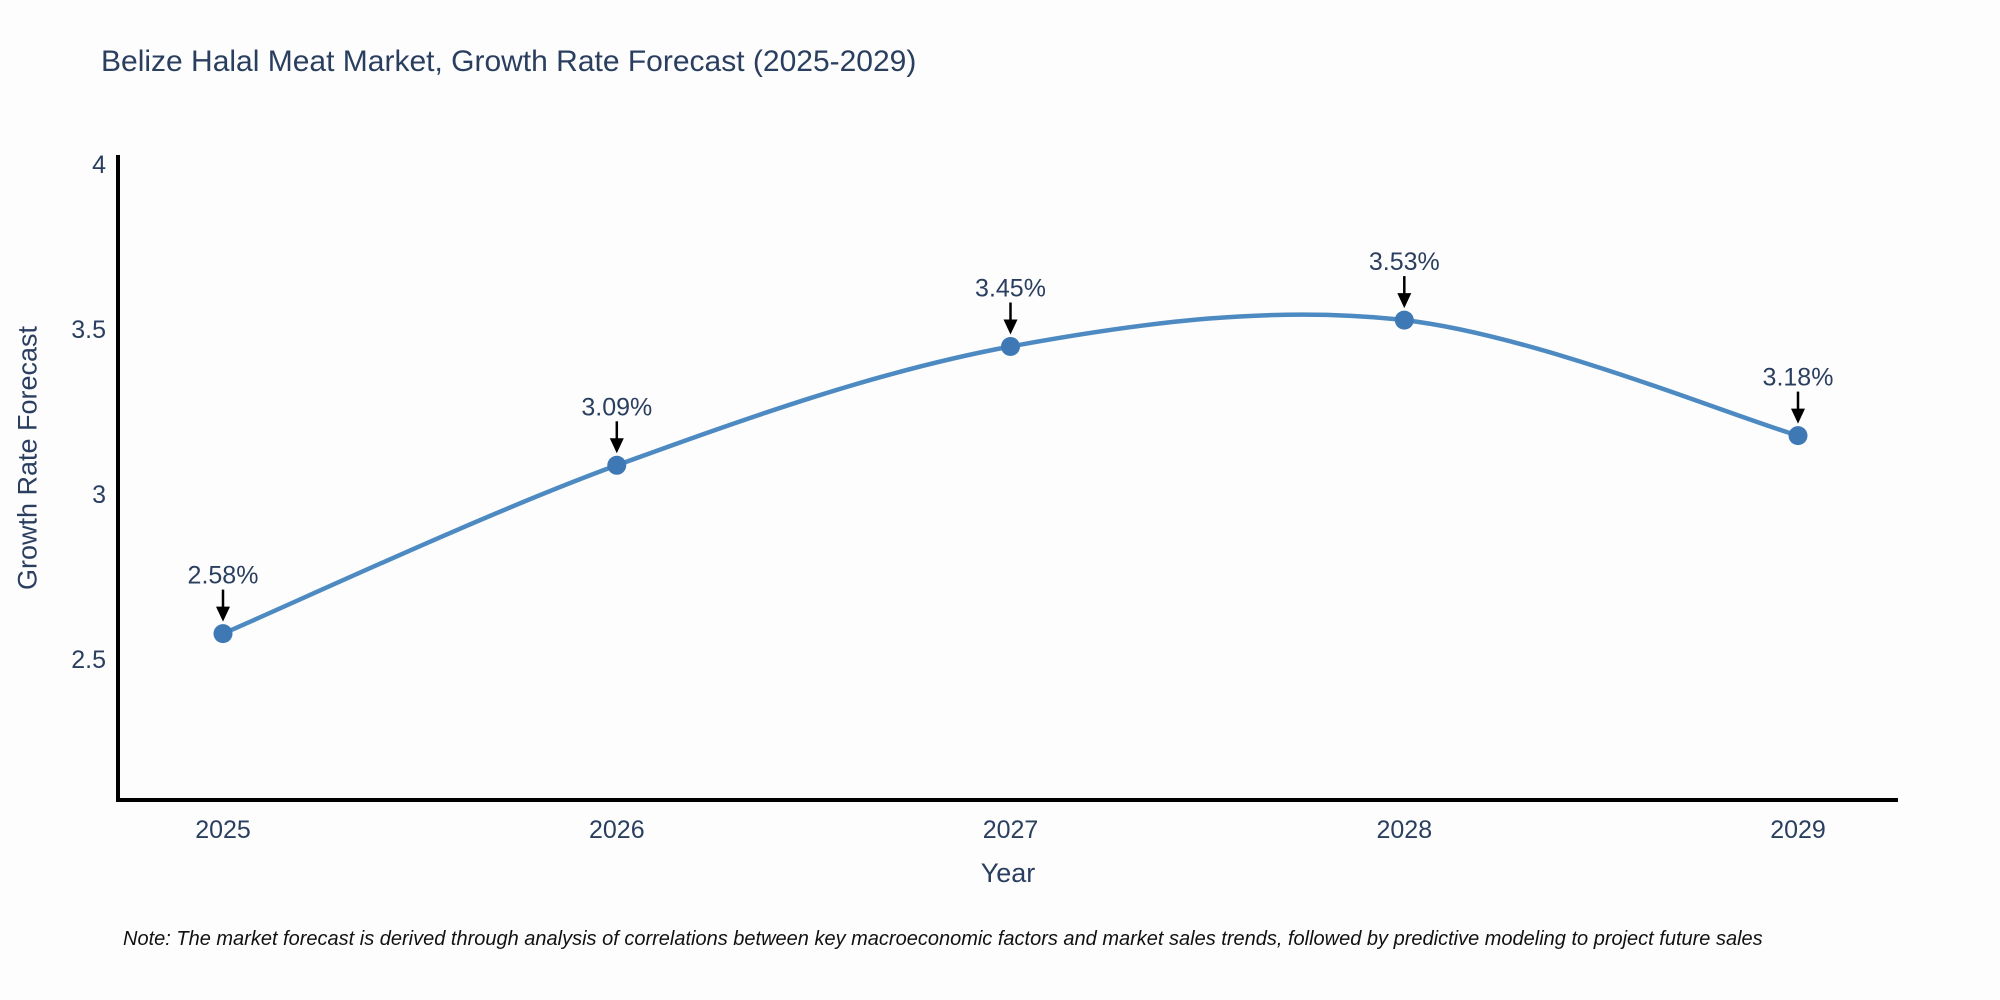 The height and width of the screenshot is (1000, 2000). Describe the element at coordinates (99, 165) in the screenshot. I see `y-tick-label: 4` at that location.